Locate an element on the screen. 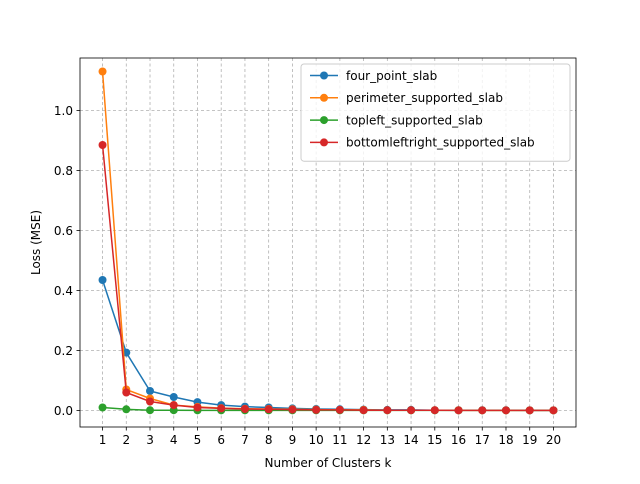  y-tick-label: 0.0 is located at coordinates (63, 411).